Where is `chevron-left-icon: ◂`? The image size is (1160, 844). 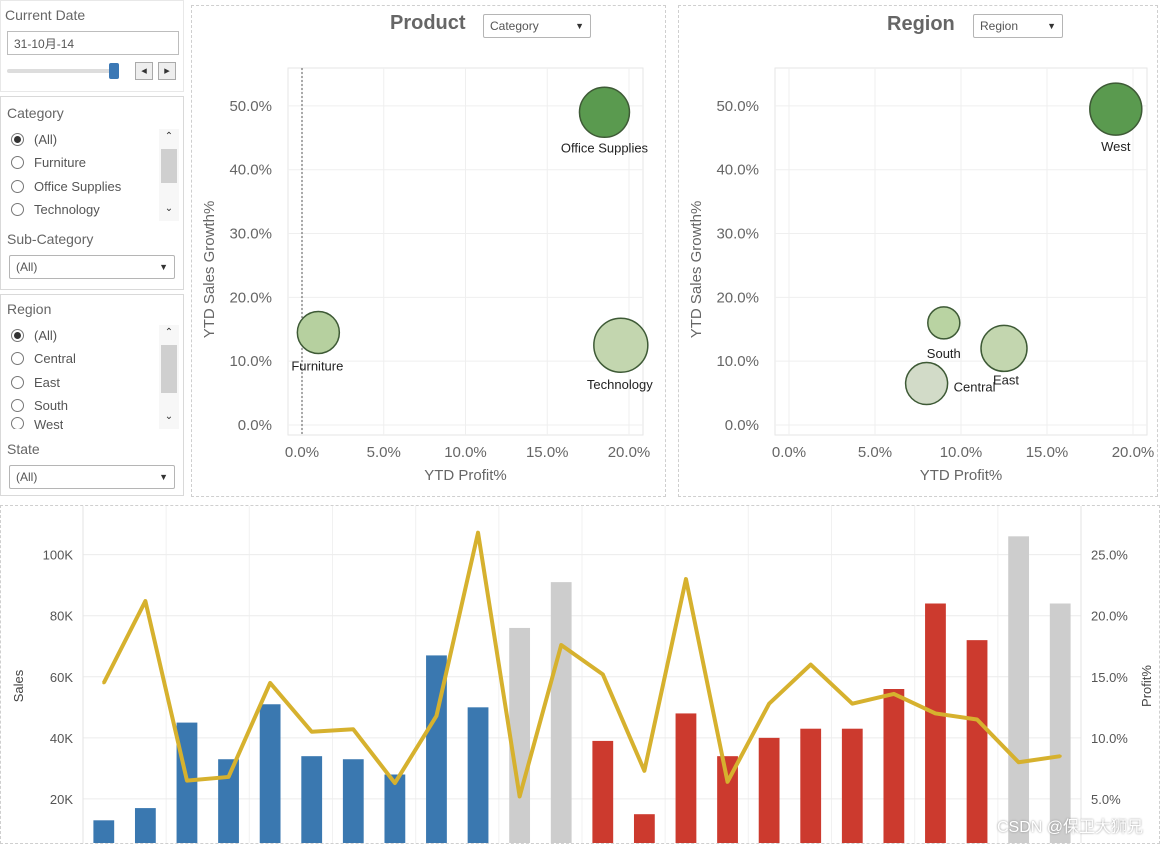
chevron-left-icon: ◂ is located at coordinates (144, 71).